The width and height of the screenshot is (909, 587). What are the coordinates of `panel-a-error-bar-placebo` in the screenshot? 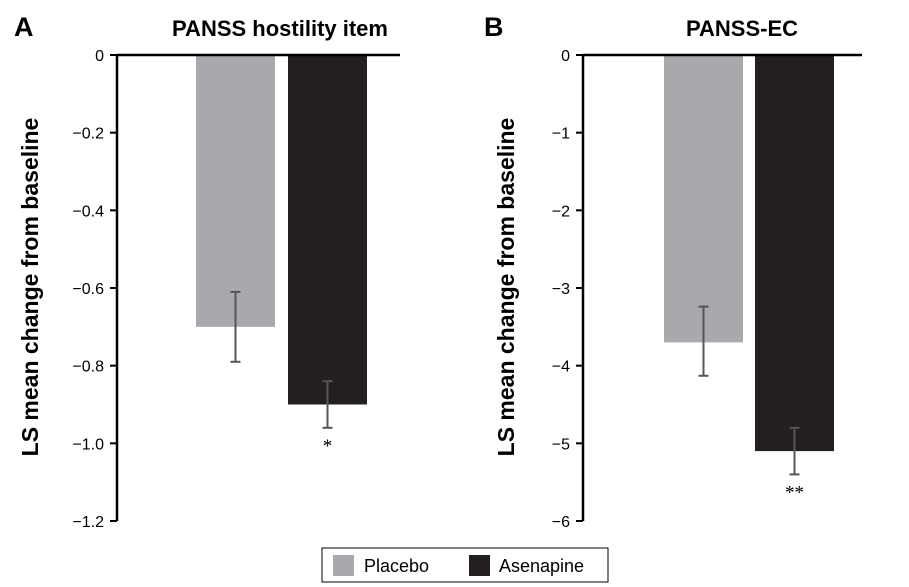 It's located at (235, 326).